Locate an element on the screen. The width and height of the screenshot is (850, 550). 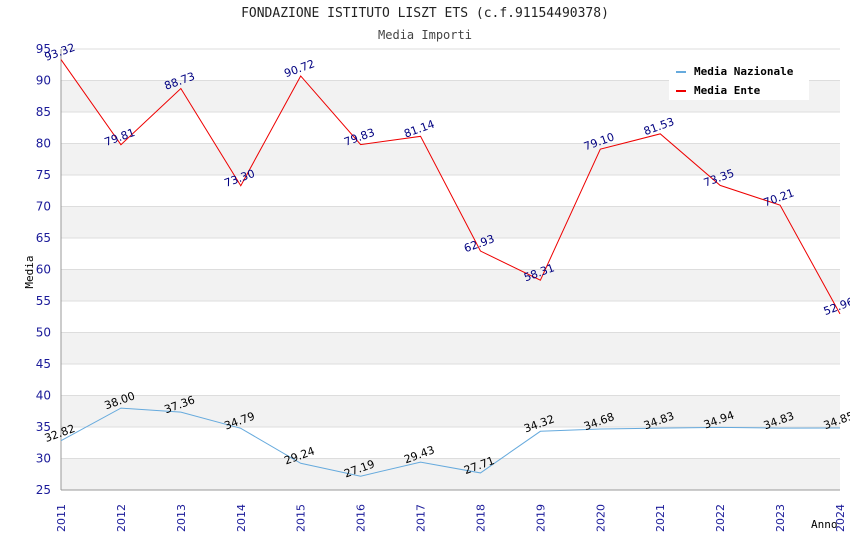
x-tick-label: 2020 is located at coordinates (600, 518).